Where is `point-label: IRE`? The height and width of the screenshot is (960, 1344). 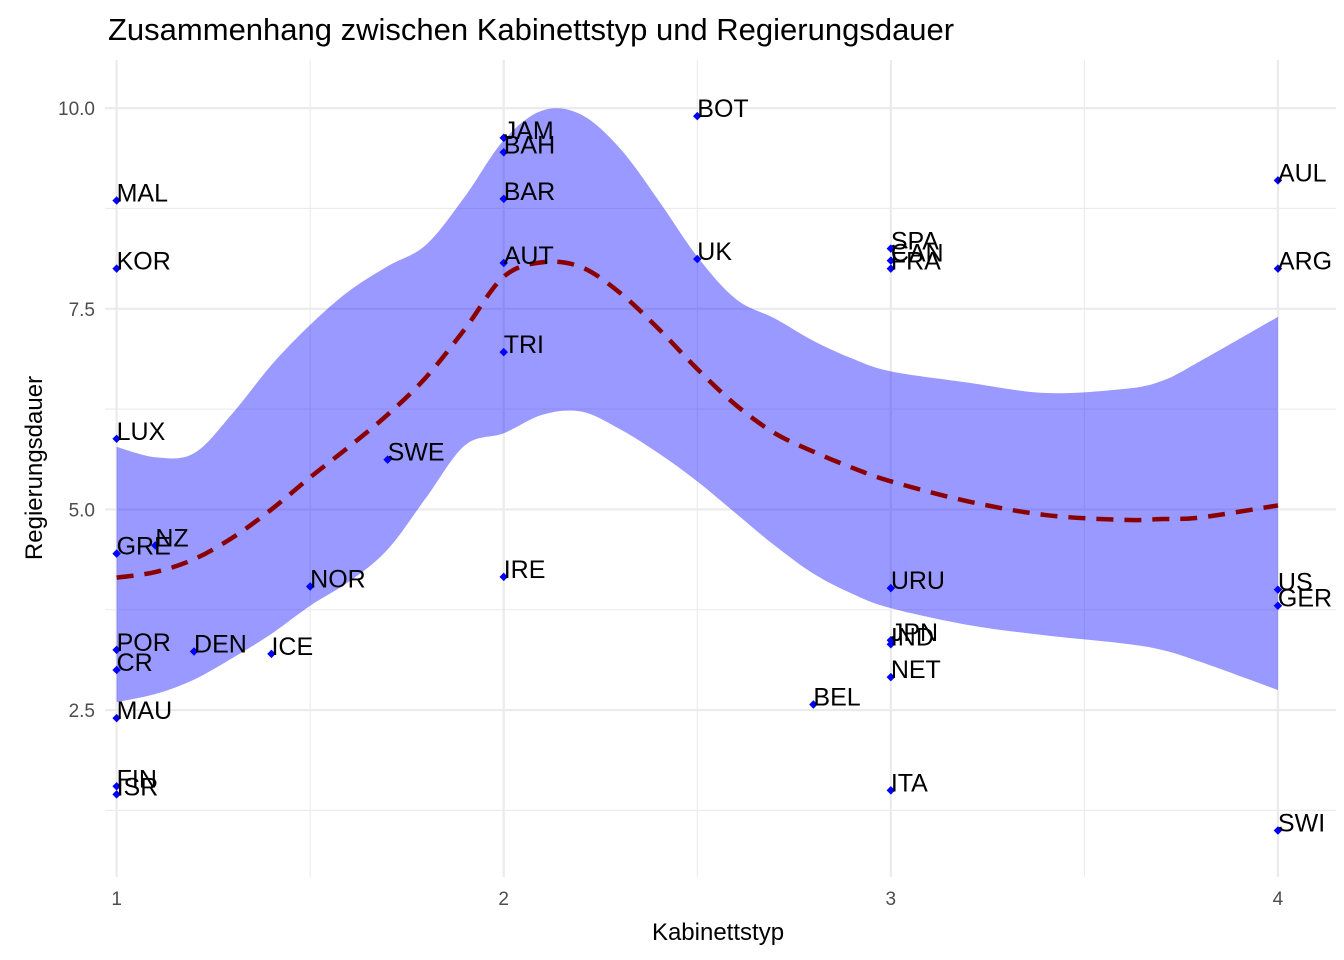
point-label: IRE is located at coordinates (525, 570).